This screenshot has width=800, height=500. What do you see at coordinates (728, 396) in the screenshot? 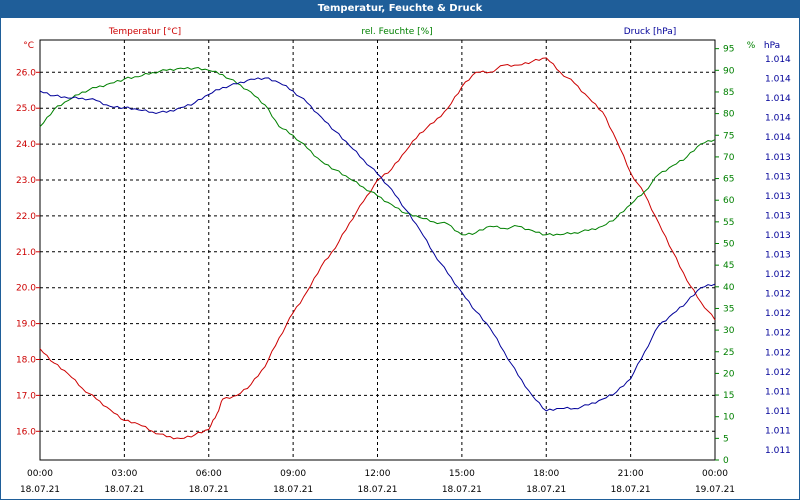
I see `humidity-tick-label: 15` at bounding box center [728, 396].